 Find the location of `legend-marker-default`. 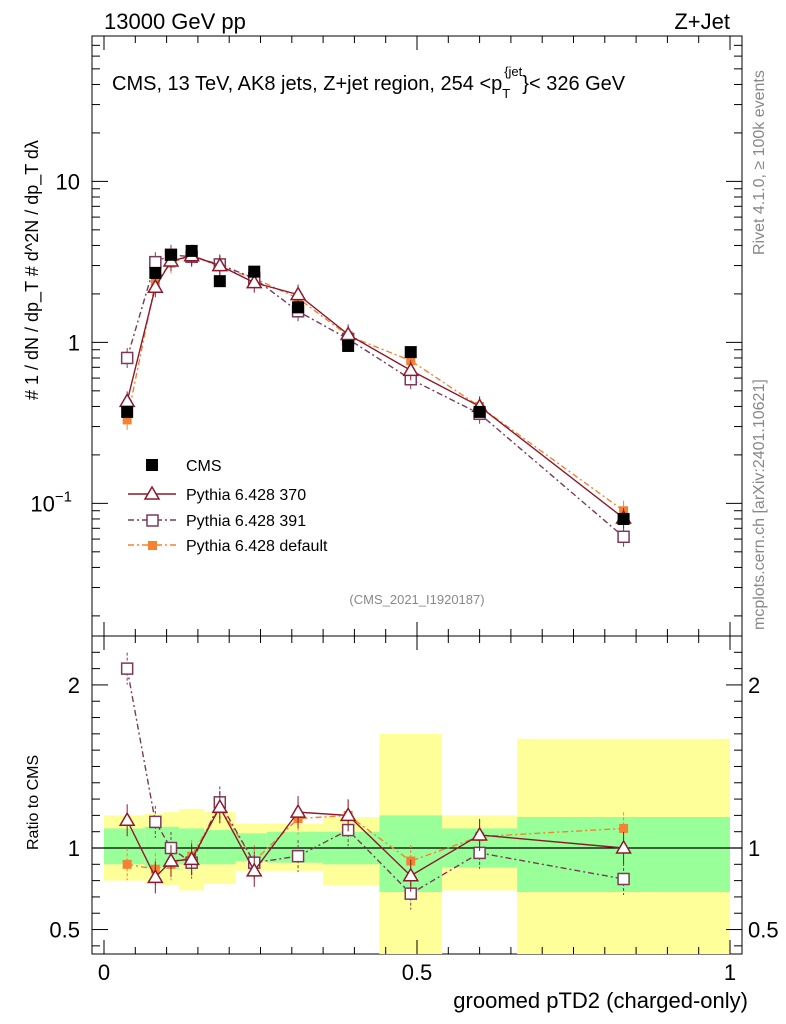

legend-marker-default is located at coordinates (152, 545).